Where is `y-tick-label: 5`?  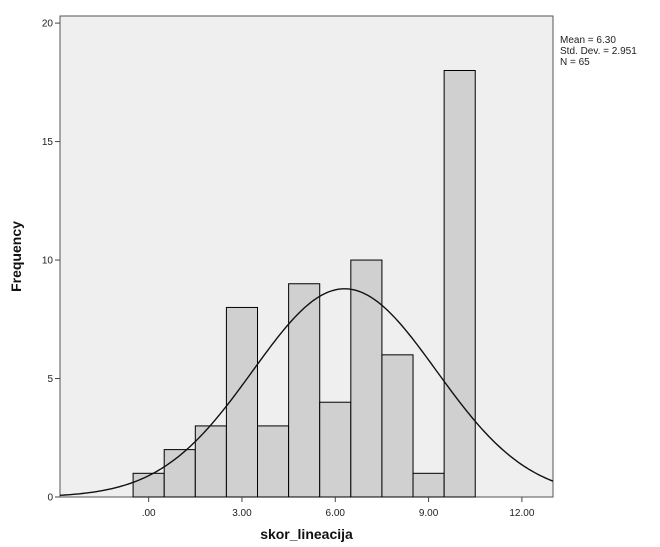 y-tick-label: 5 is located at coordinates (50, 379).